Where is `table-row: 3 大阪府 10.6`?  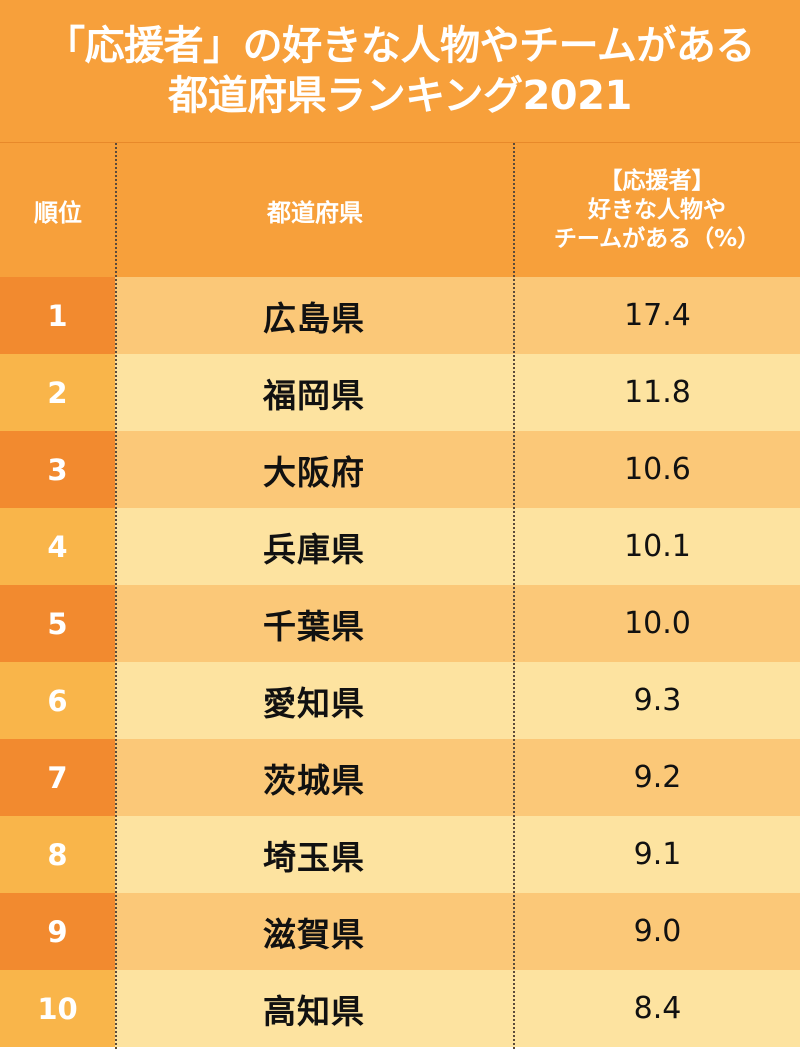
table-row: 3 大阪府 10.6 is located at coordinates (400, 469).